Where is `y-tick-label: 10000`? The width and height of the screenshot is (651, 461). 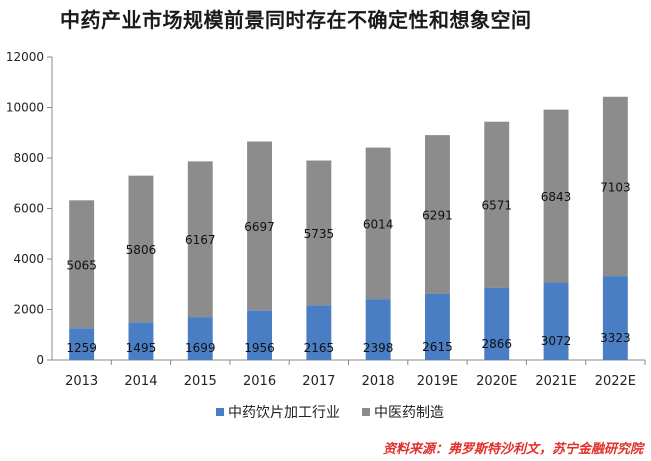
y-tick-label: 10000 is located at coordinates (25, 108).